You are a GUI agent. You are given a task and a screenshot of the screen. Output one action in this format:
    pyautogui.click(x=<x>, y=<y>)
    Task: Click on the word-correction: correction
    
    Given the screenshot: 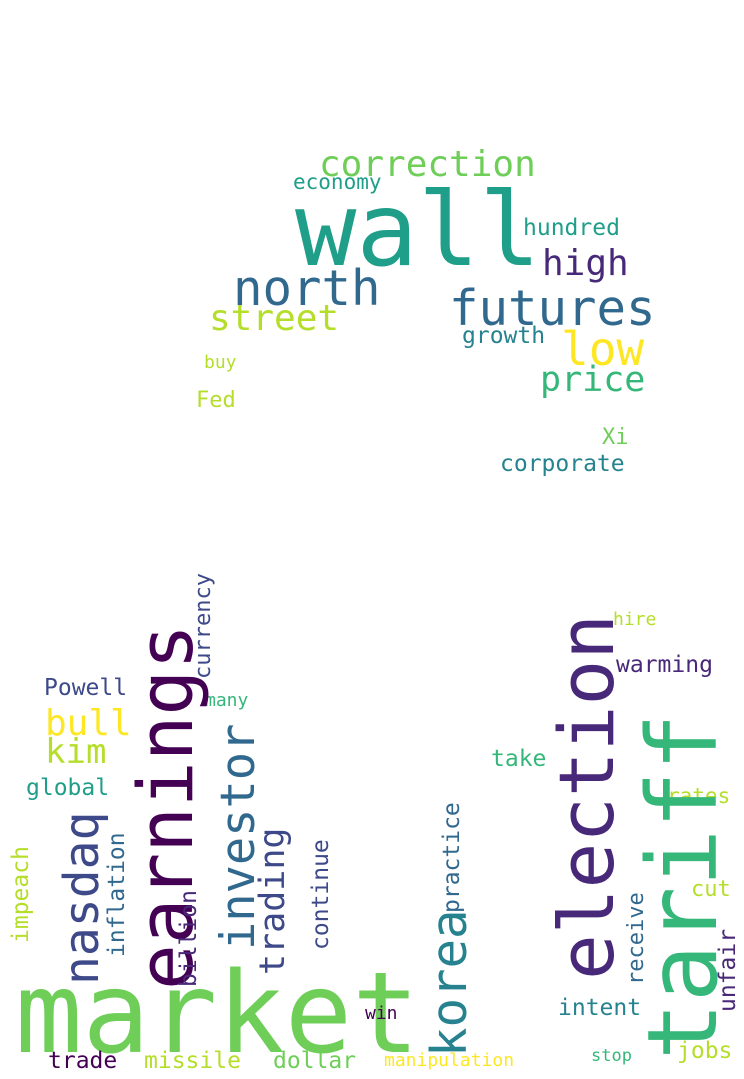 What is the action you would take?
    pyautogui.click(x=427, y=164)
    